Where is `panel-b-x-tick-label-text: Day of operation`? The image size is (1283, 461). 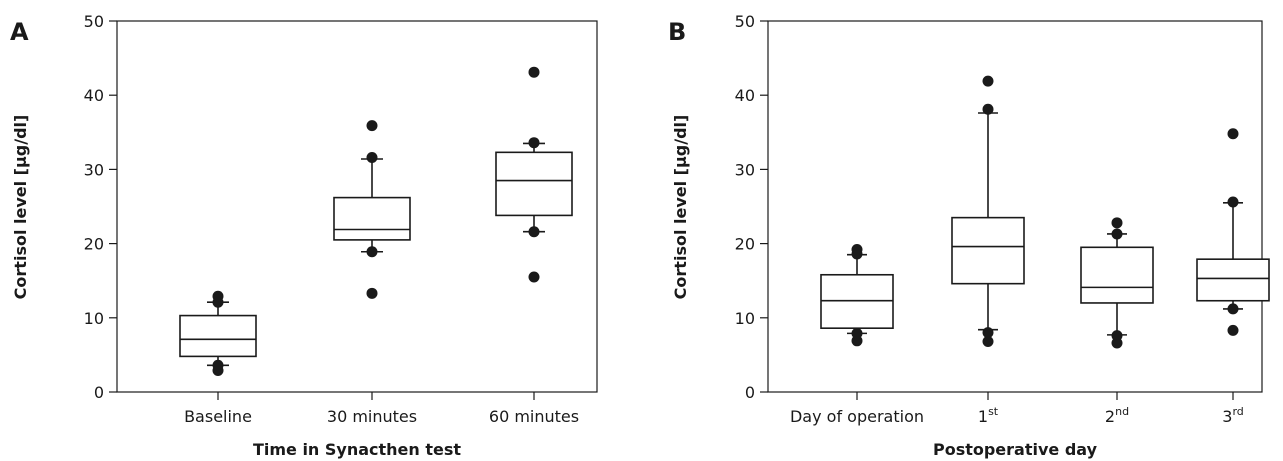
panel-b-x-tick-label-text: Day of operation is located at coordinates (857, 416).